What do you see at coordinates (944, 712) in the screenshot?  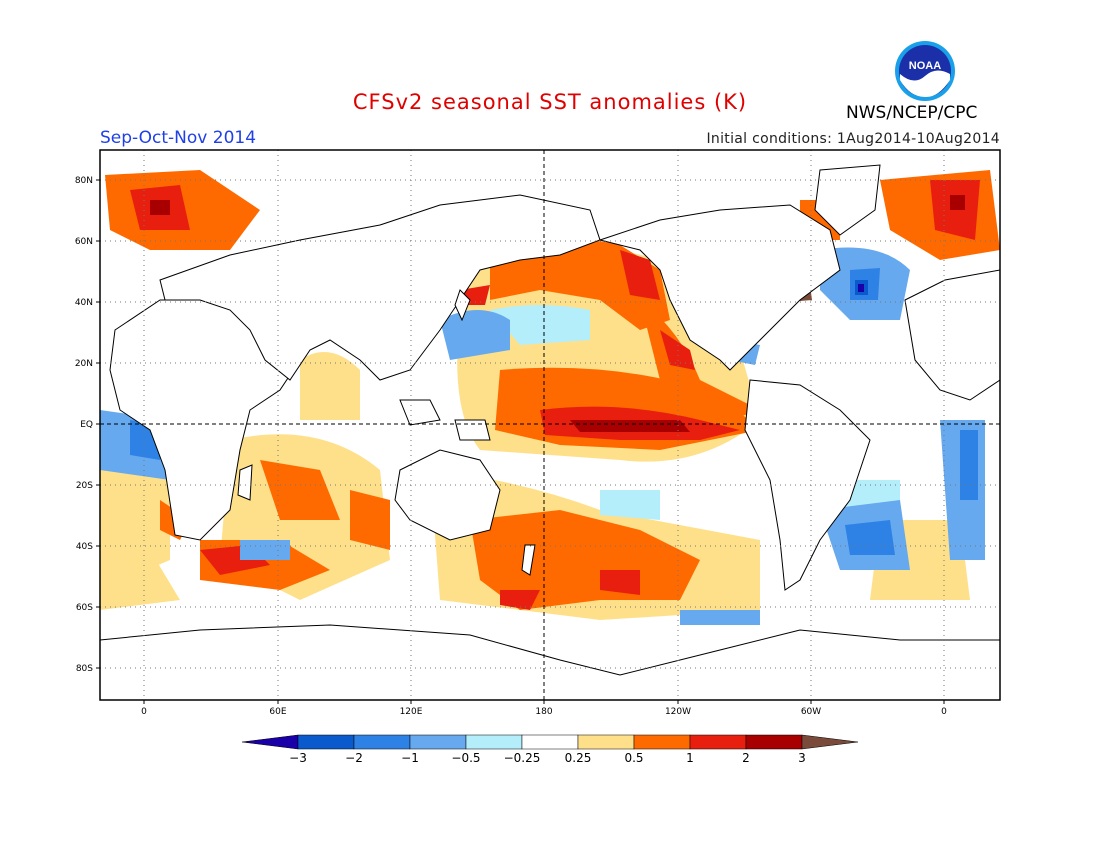 I see `lon-label-0-east: 0` at bounding box center [944, 712].